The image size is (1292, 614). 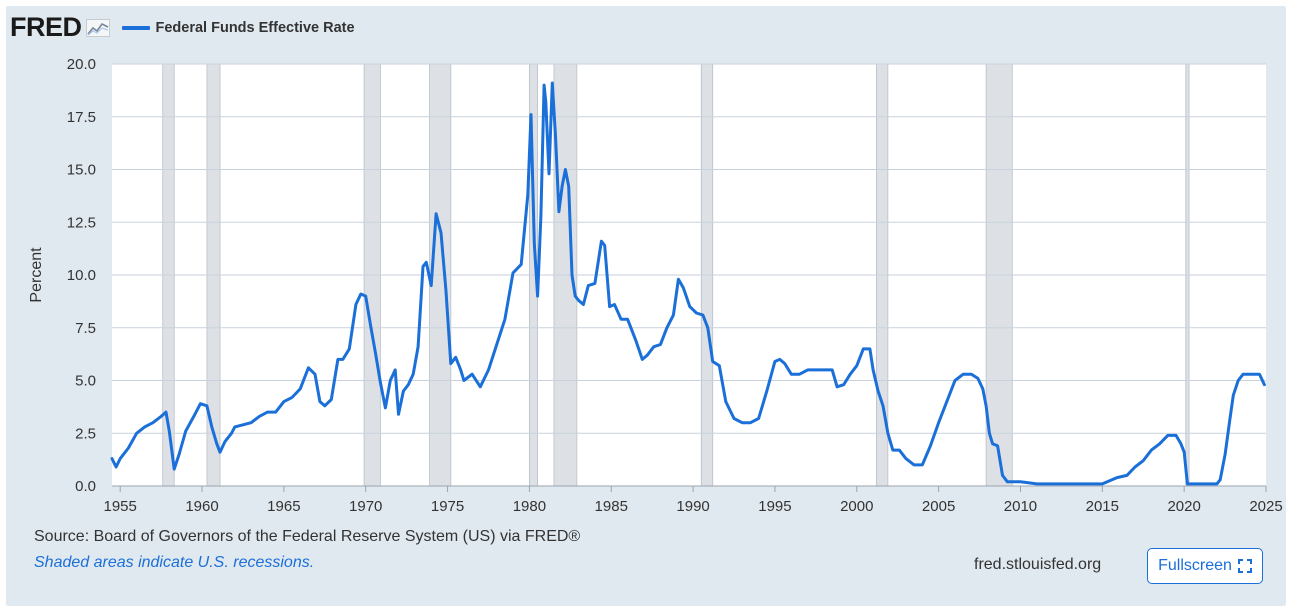 What do you see at coordinates (46, 26) in the screenshot?
I see `fred-logo: FRED` at bounding box center [46, 26].